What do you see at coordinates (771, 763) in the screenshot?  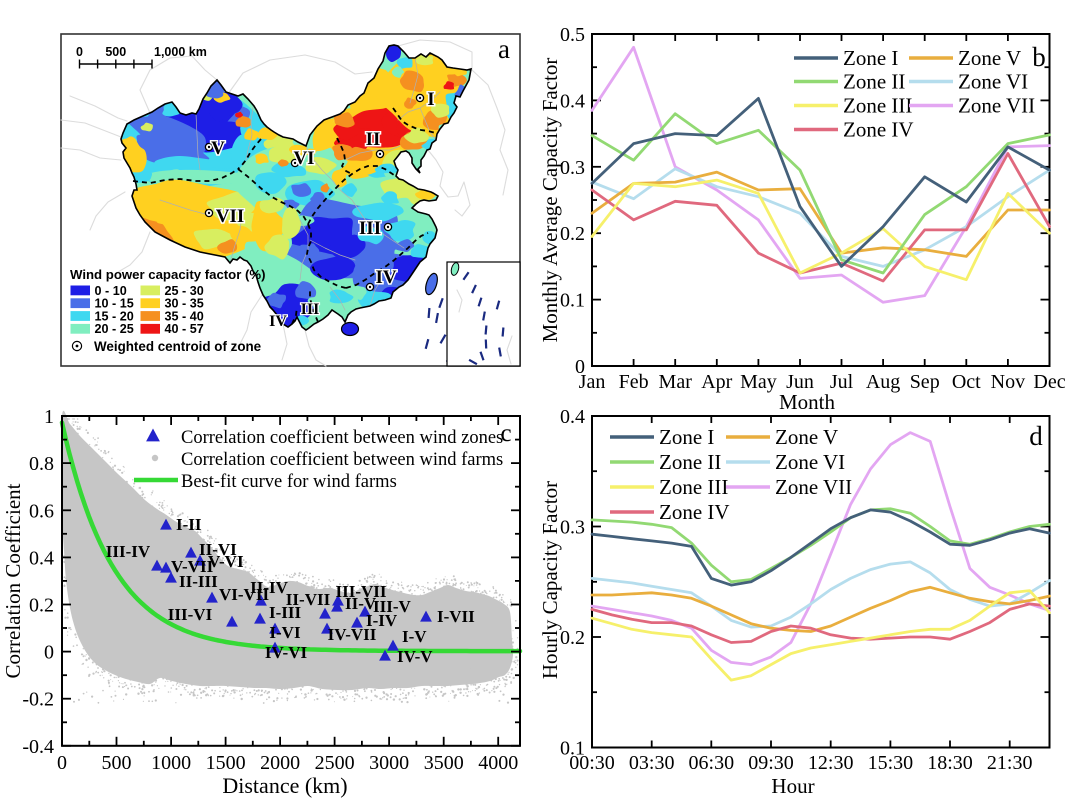 I see `svg-text: 09:30` at bounding box center [771, 763].